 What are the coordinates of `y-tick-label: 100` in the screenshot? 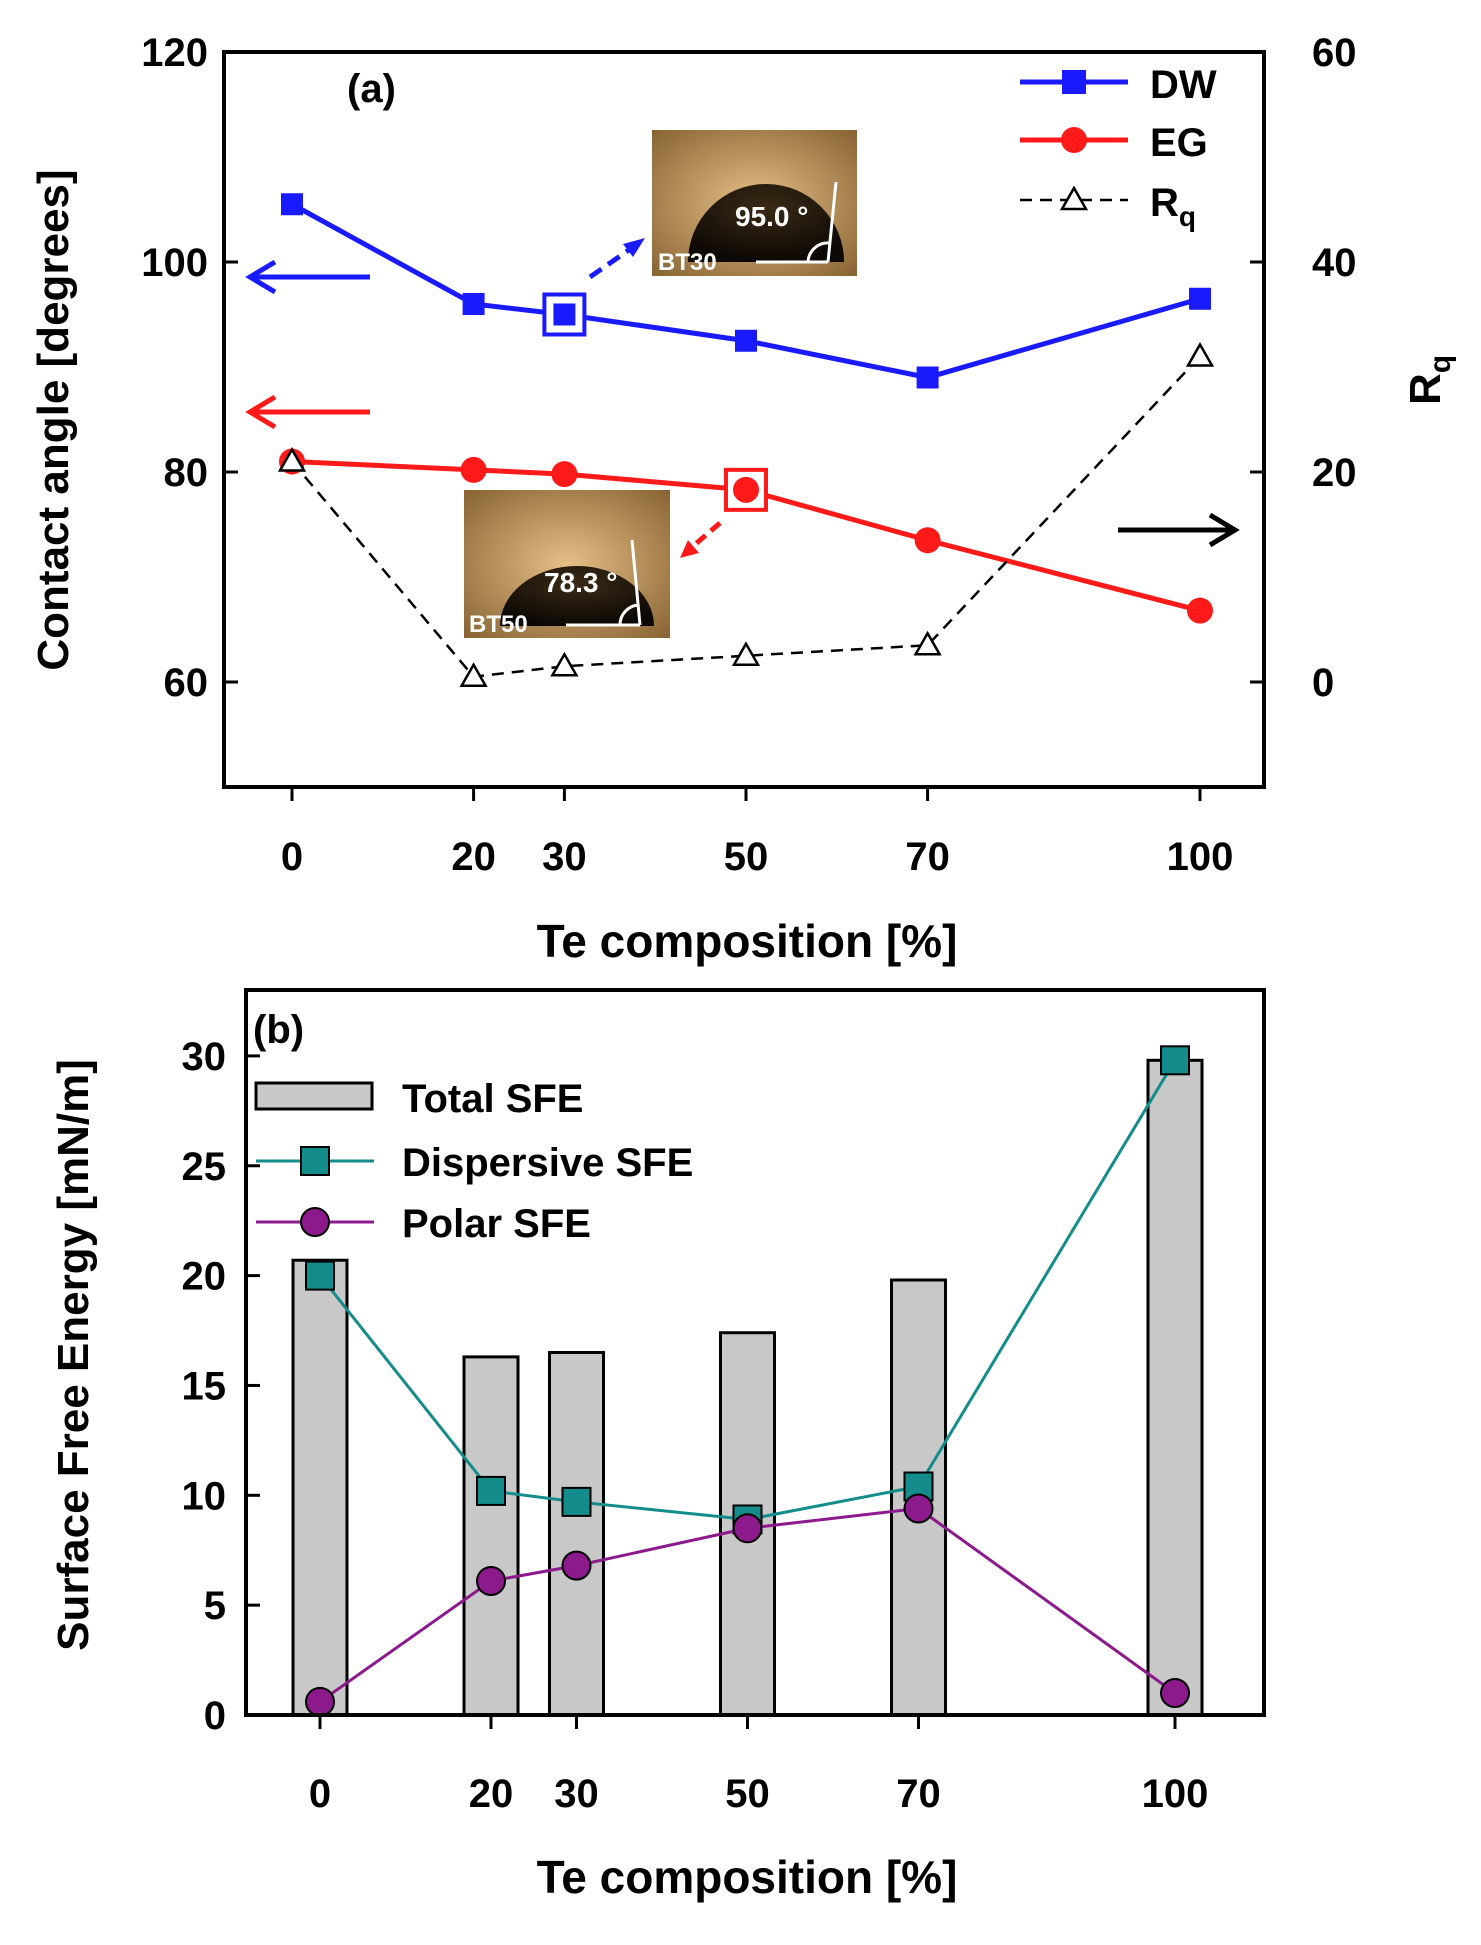 It's located at (174, 263).